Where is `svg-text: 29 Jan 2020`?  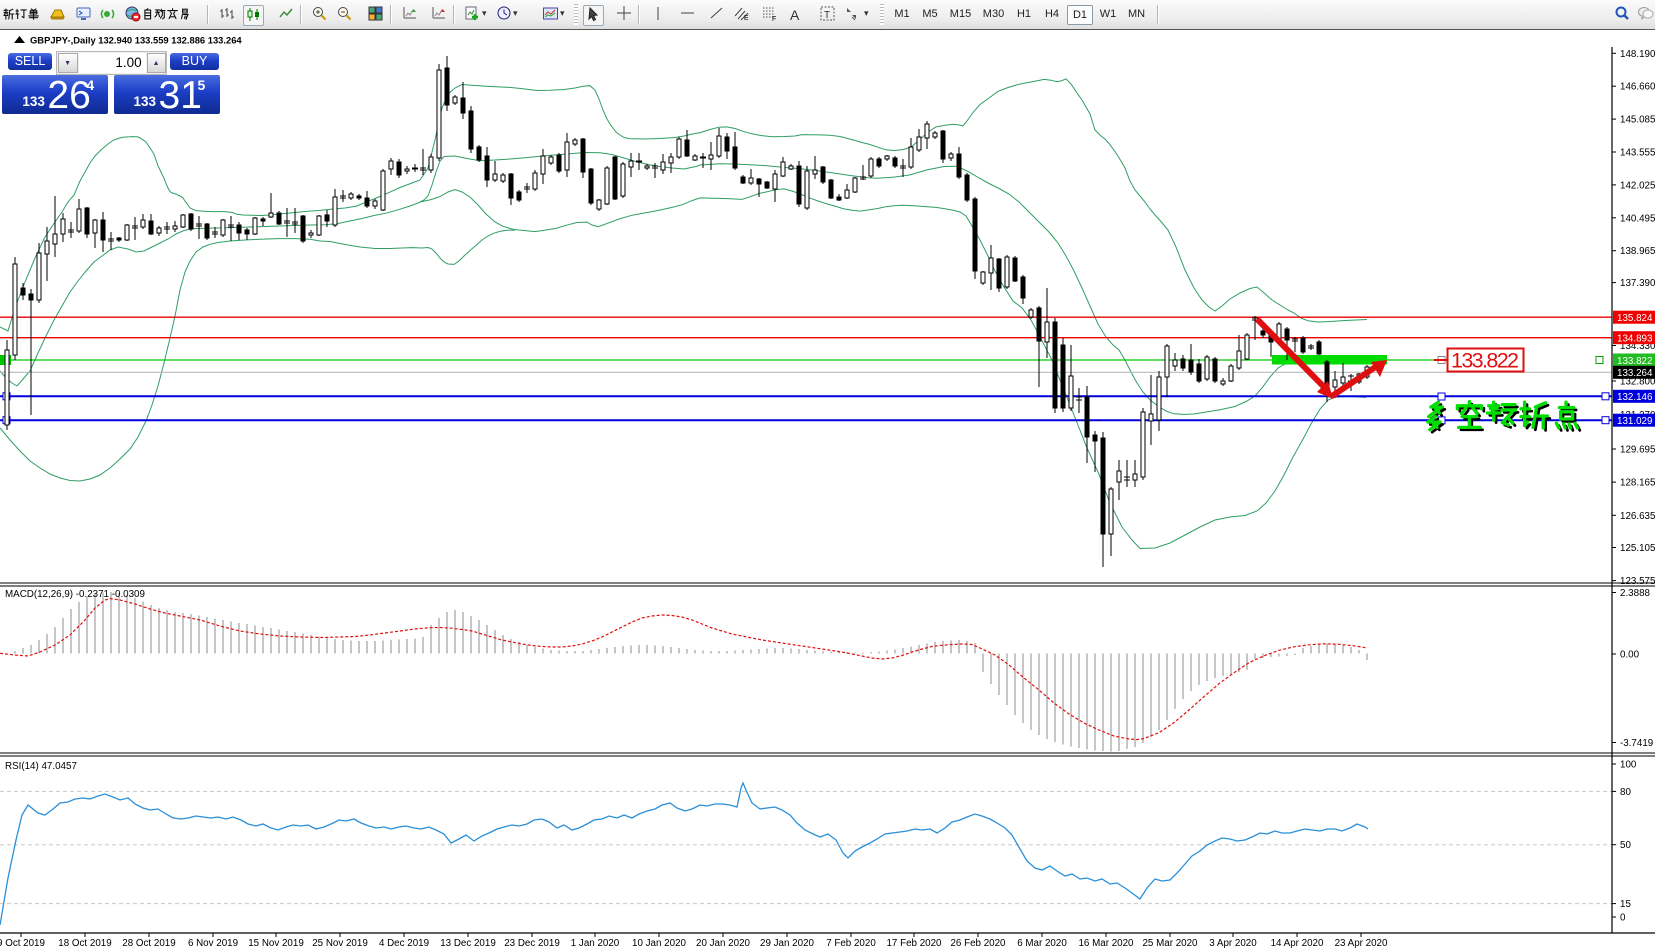 svg-text: 29 Jan 2020 is located at coordinates (787, 943).